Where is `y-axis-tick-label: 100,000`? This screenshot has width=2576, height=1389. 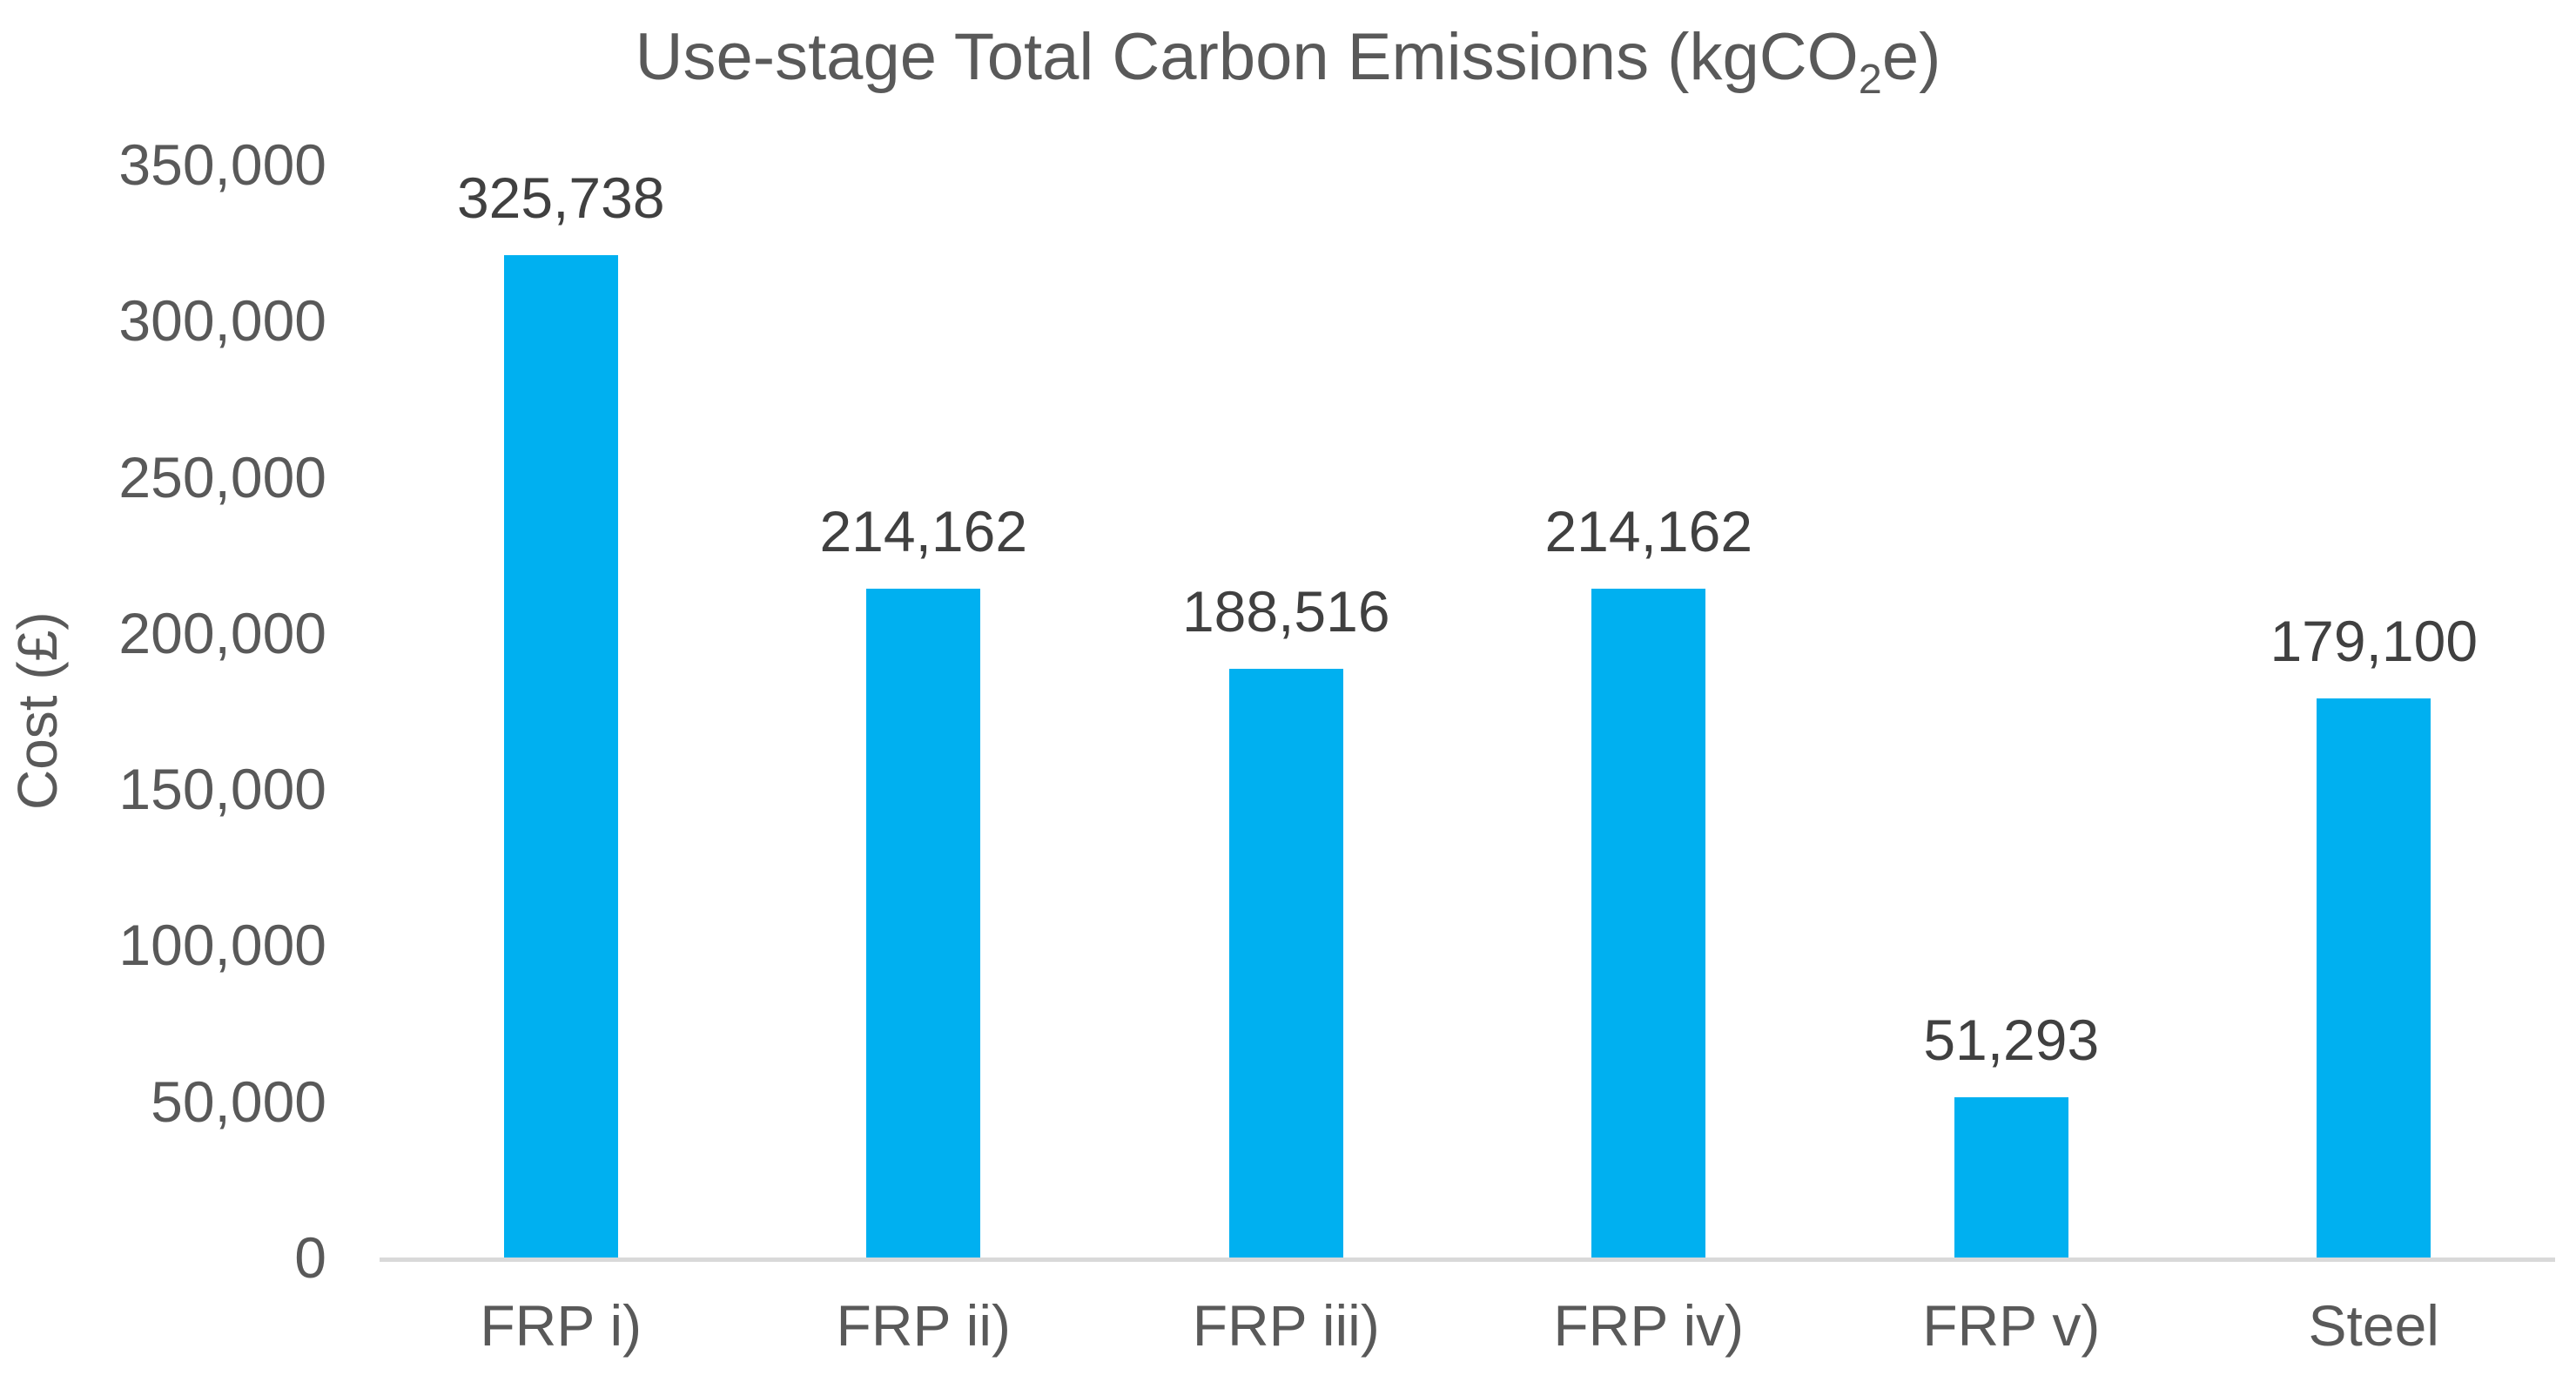
y-axis-tick-label: 100,000 is located at coordinates (222, 945).